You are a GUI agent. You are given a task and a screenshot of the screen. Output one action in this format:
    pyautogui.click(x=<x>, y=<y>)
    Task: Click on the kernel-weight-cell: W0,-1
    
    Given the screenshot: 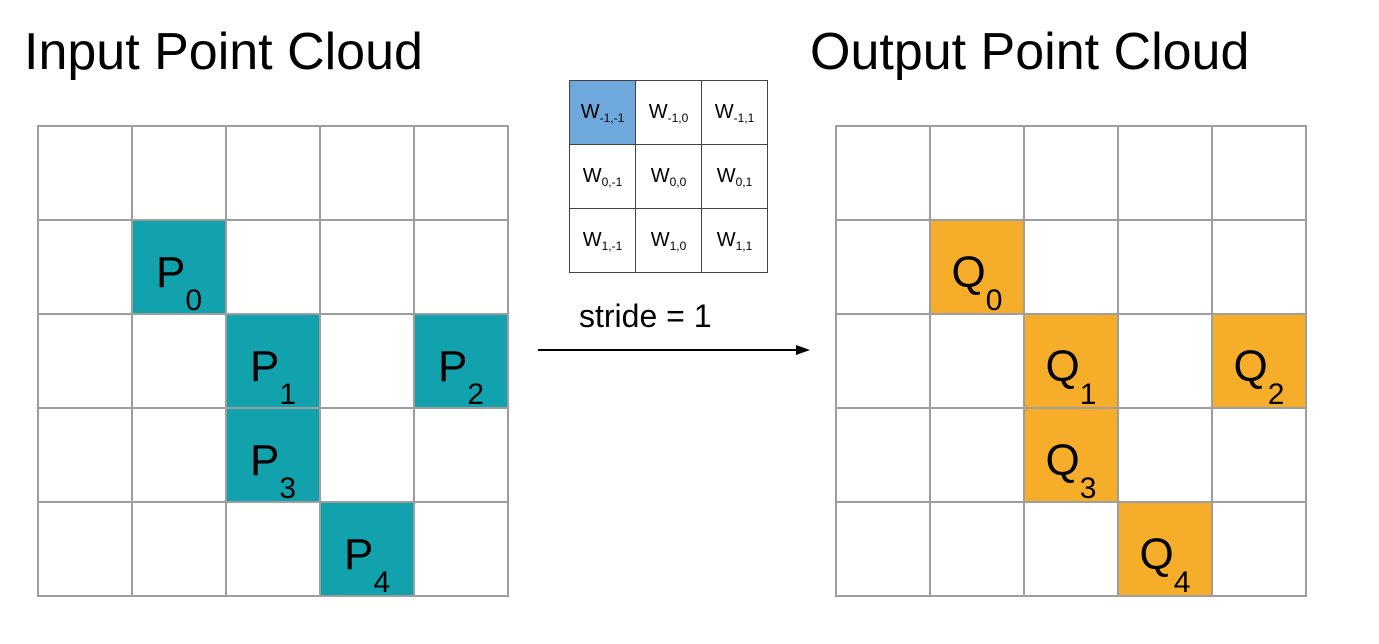 What is the action you would take?
    pyautogui.click(x=602, y=176)
    